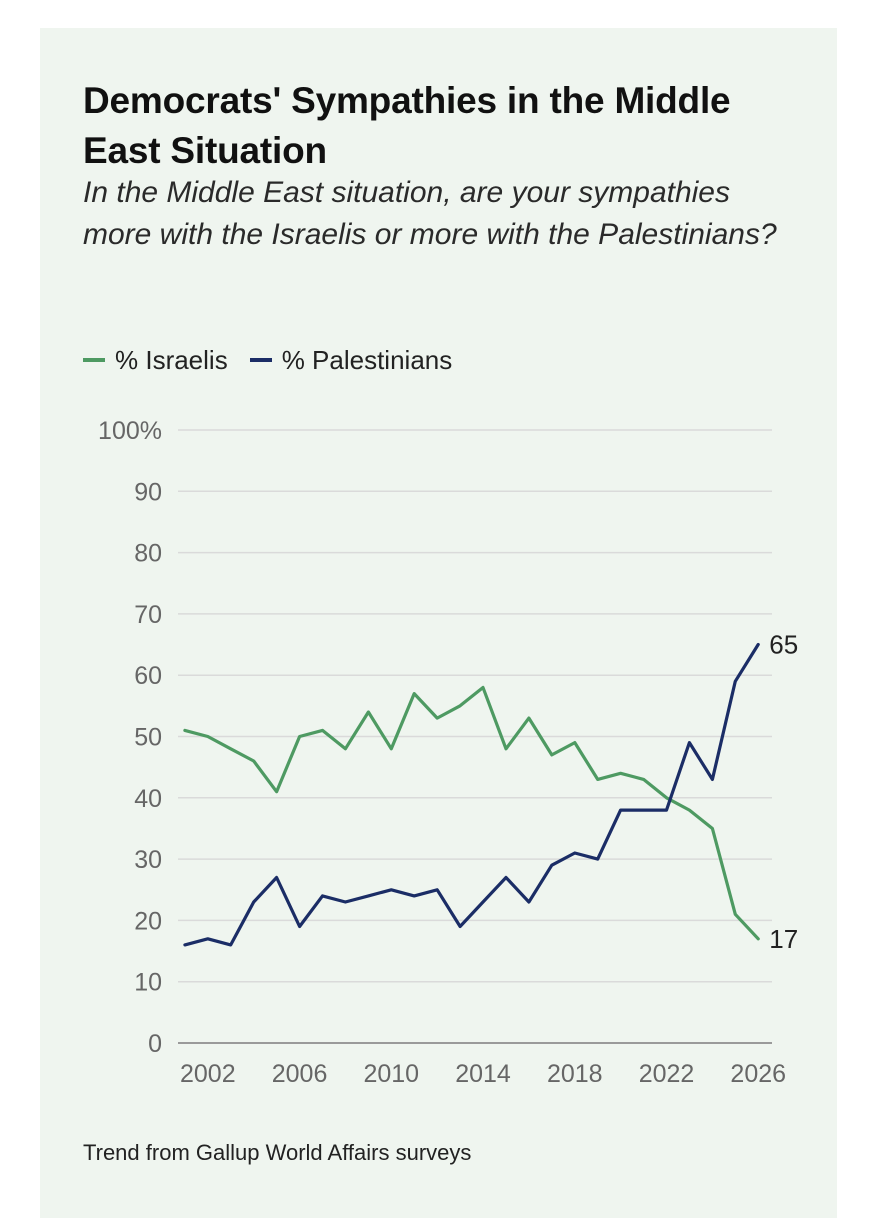 Image resolution: width=878 pixels, height=1218 pixels. Describe the element at coordinates (783, 939) in the screenshot. I see `end-label-israelis: 17` at that location.